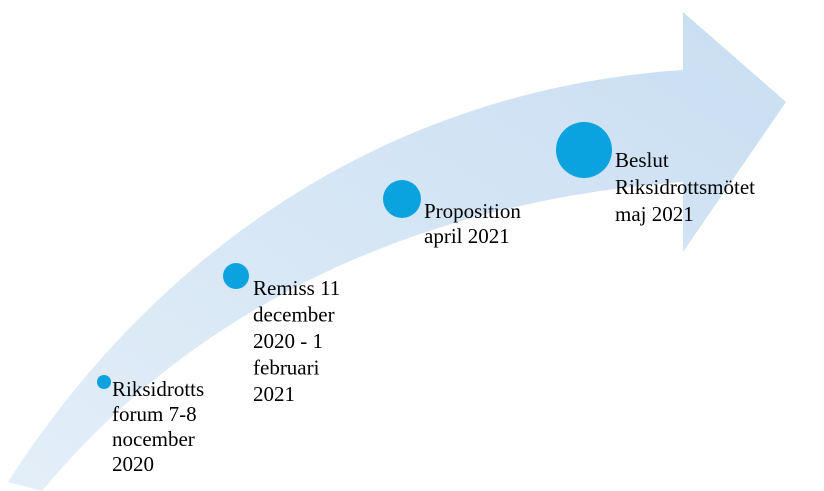  Describe the element at coordinates (153, 439) in the screenshot. I see `milestone-label: nocember` at that location.